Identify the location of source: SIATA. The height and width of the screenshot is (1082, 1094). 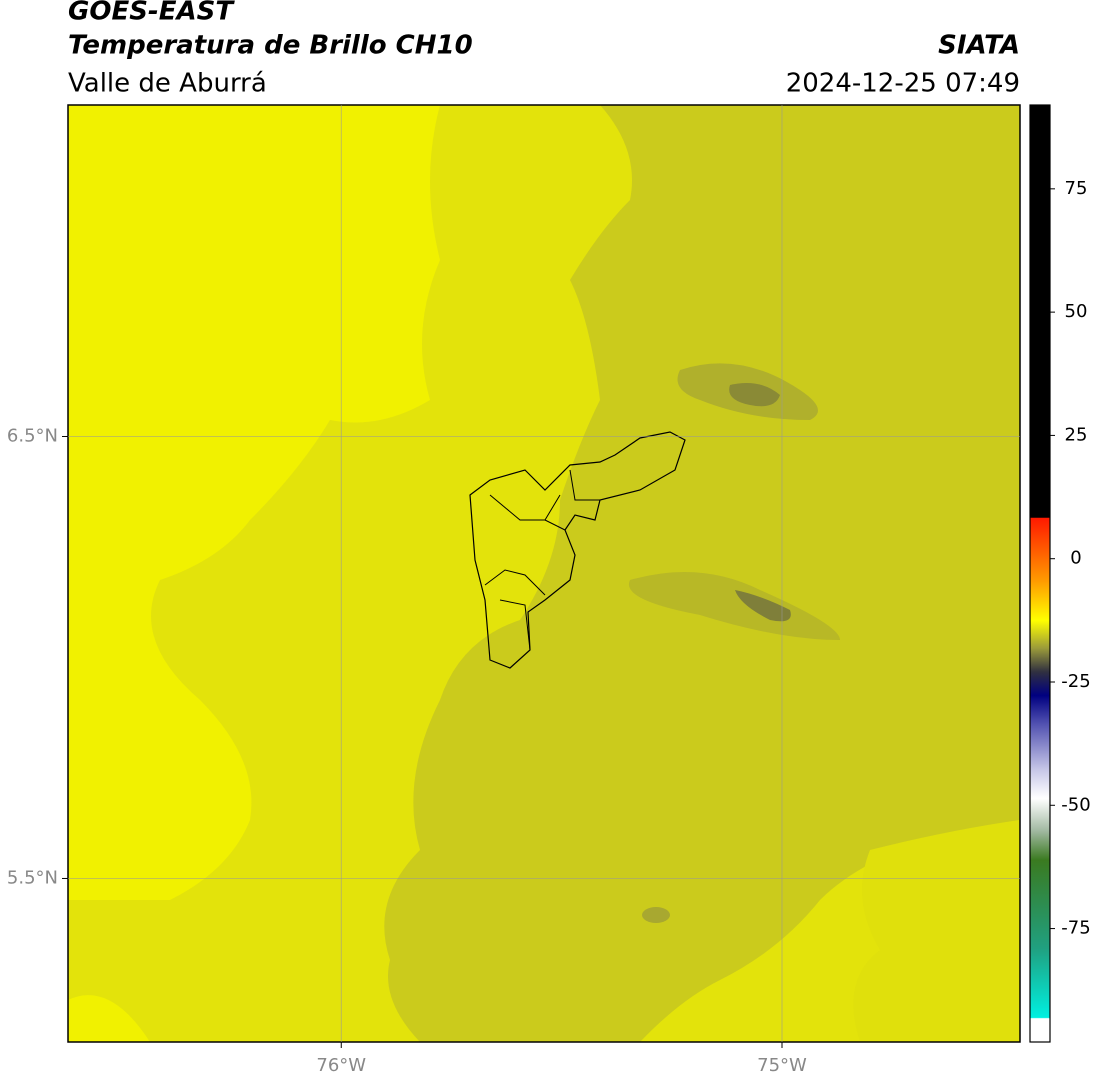
(979, 46).